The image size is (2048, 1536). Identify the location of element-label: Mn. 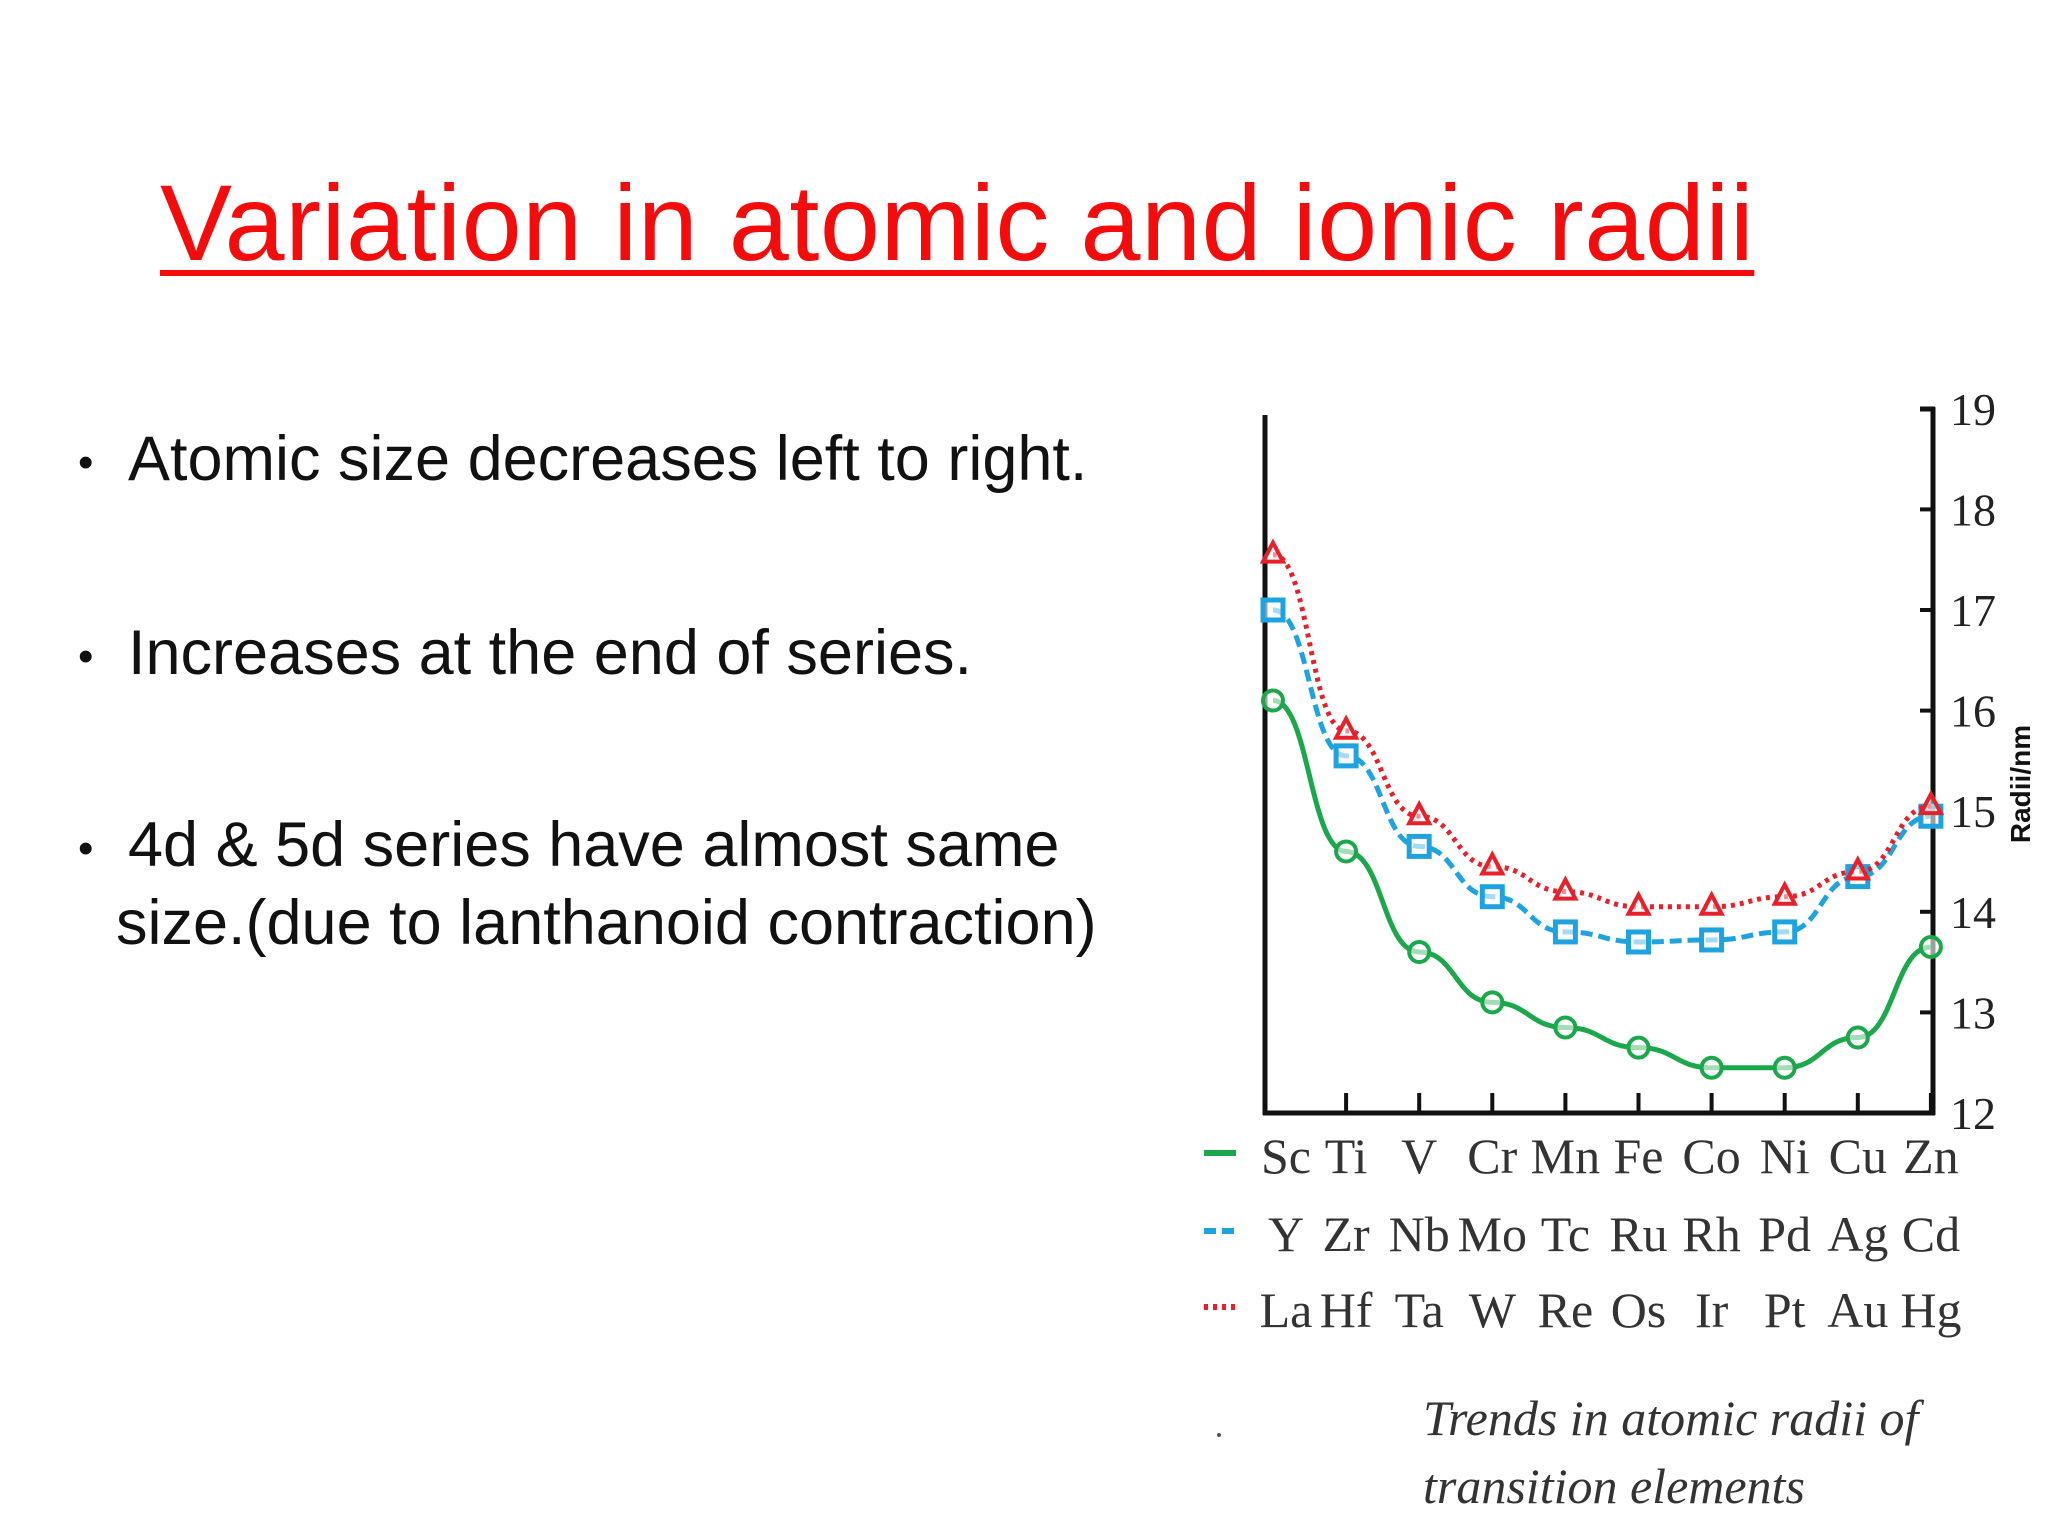
(1565, 1156).